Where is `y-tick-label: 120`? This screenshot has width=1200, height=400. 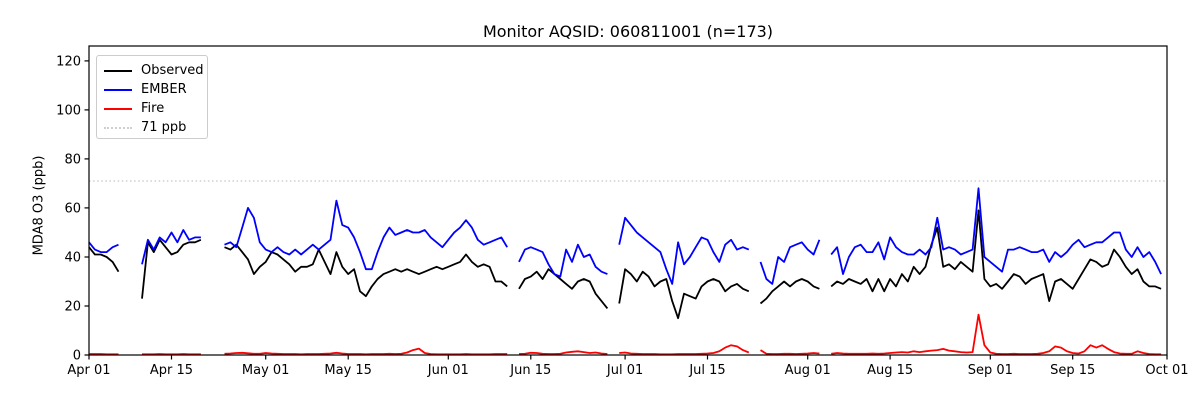
y-tick-label: 120 is located at coordinates (68, 61).